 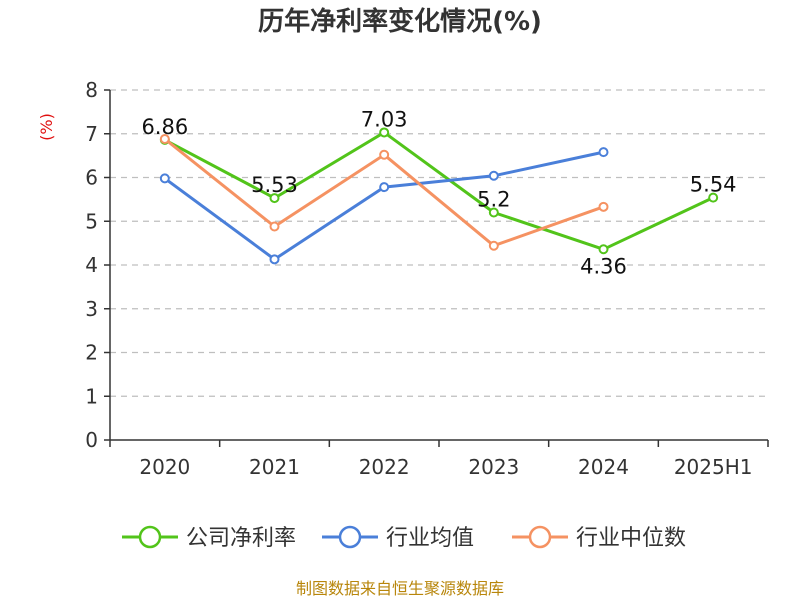 I want to click on y-tick-label: 2, so click(x=91, y=353).